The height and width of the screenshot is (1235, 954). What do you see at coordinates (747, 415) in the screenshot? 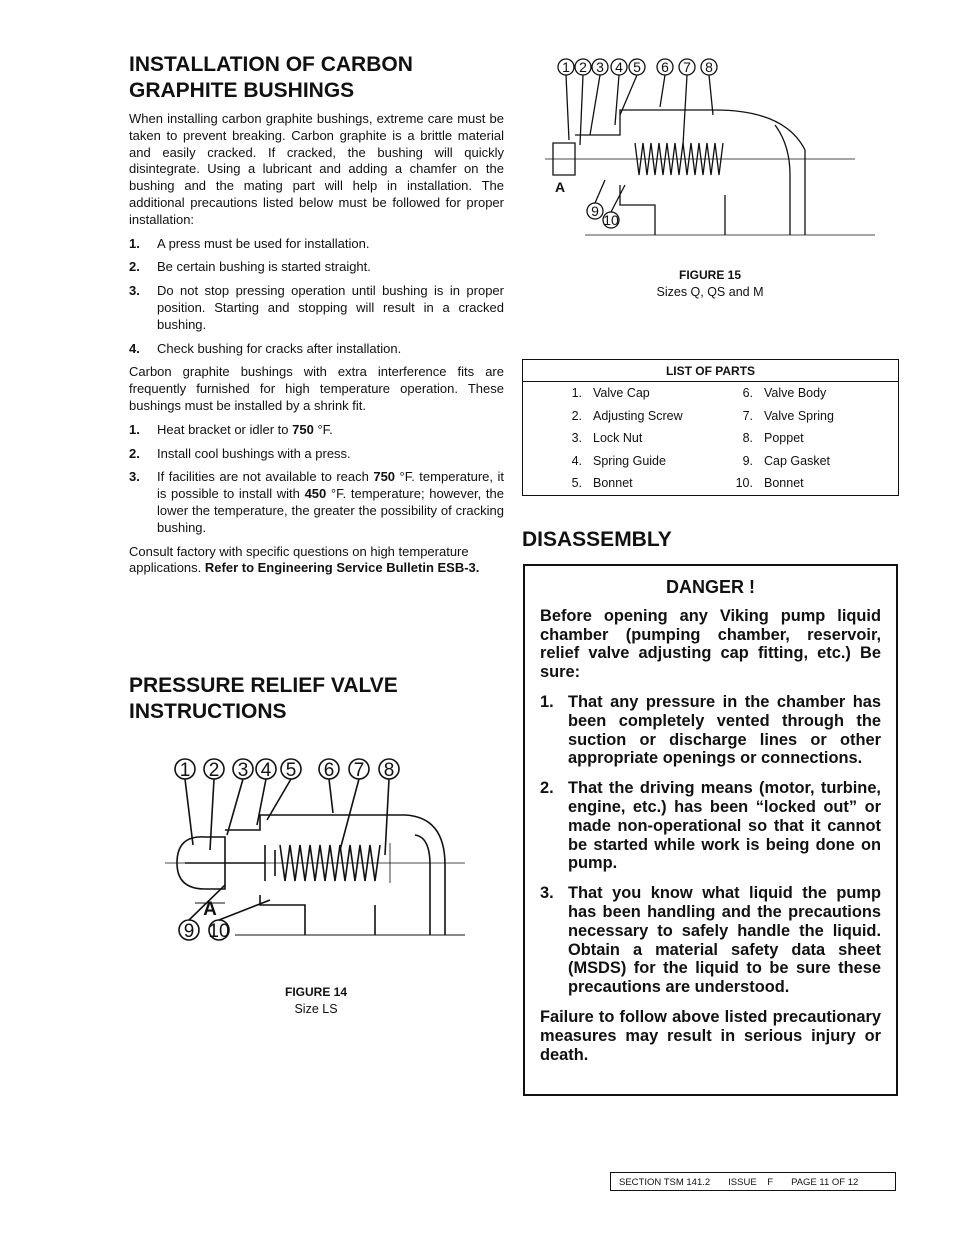
I see `part-number: 7.` at bounding box center [747, 415].